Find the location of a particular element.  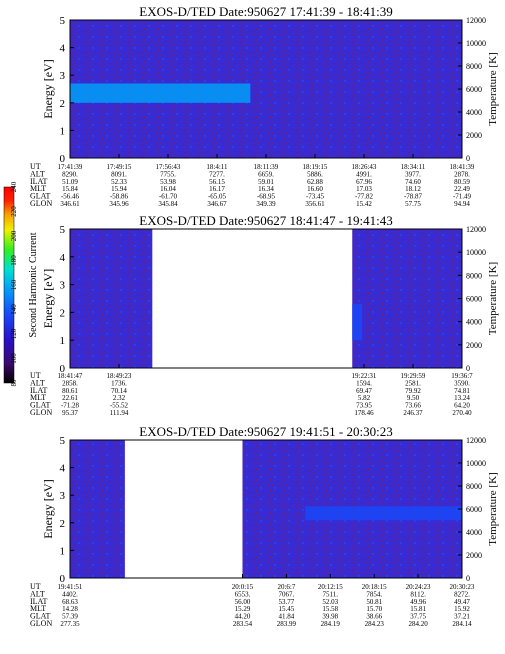

annotation-value: 246.37 is located at coordinates (413, 413).